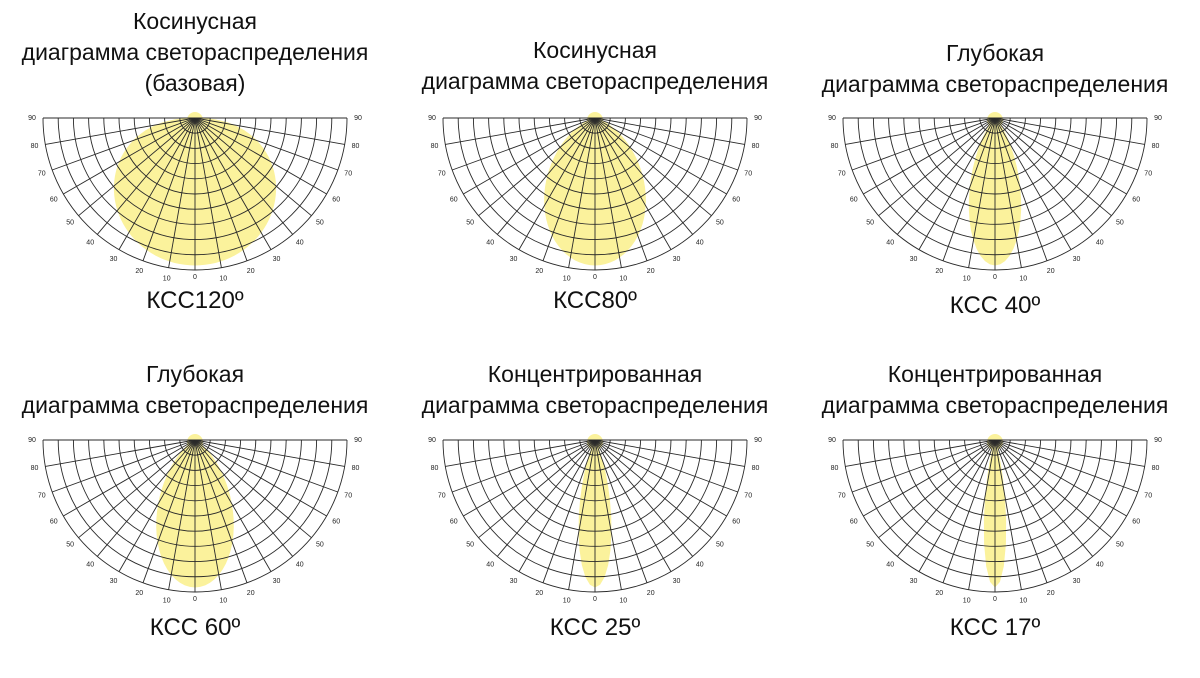 Image resolution: width=1200 pixels, height=678 pixels. I want to click on diagram-caption: КСС 17º, so click(995, 628).